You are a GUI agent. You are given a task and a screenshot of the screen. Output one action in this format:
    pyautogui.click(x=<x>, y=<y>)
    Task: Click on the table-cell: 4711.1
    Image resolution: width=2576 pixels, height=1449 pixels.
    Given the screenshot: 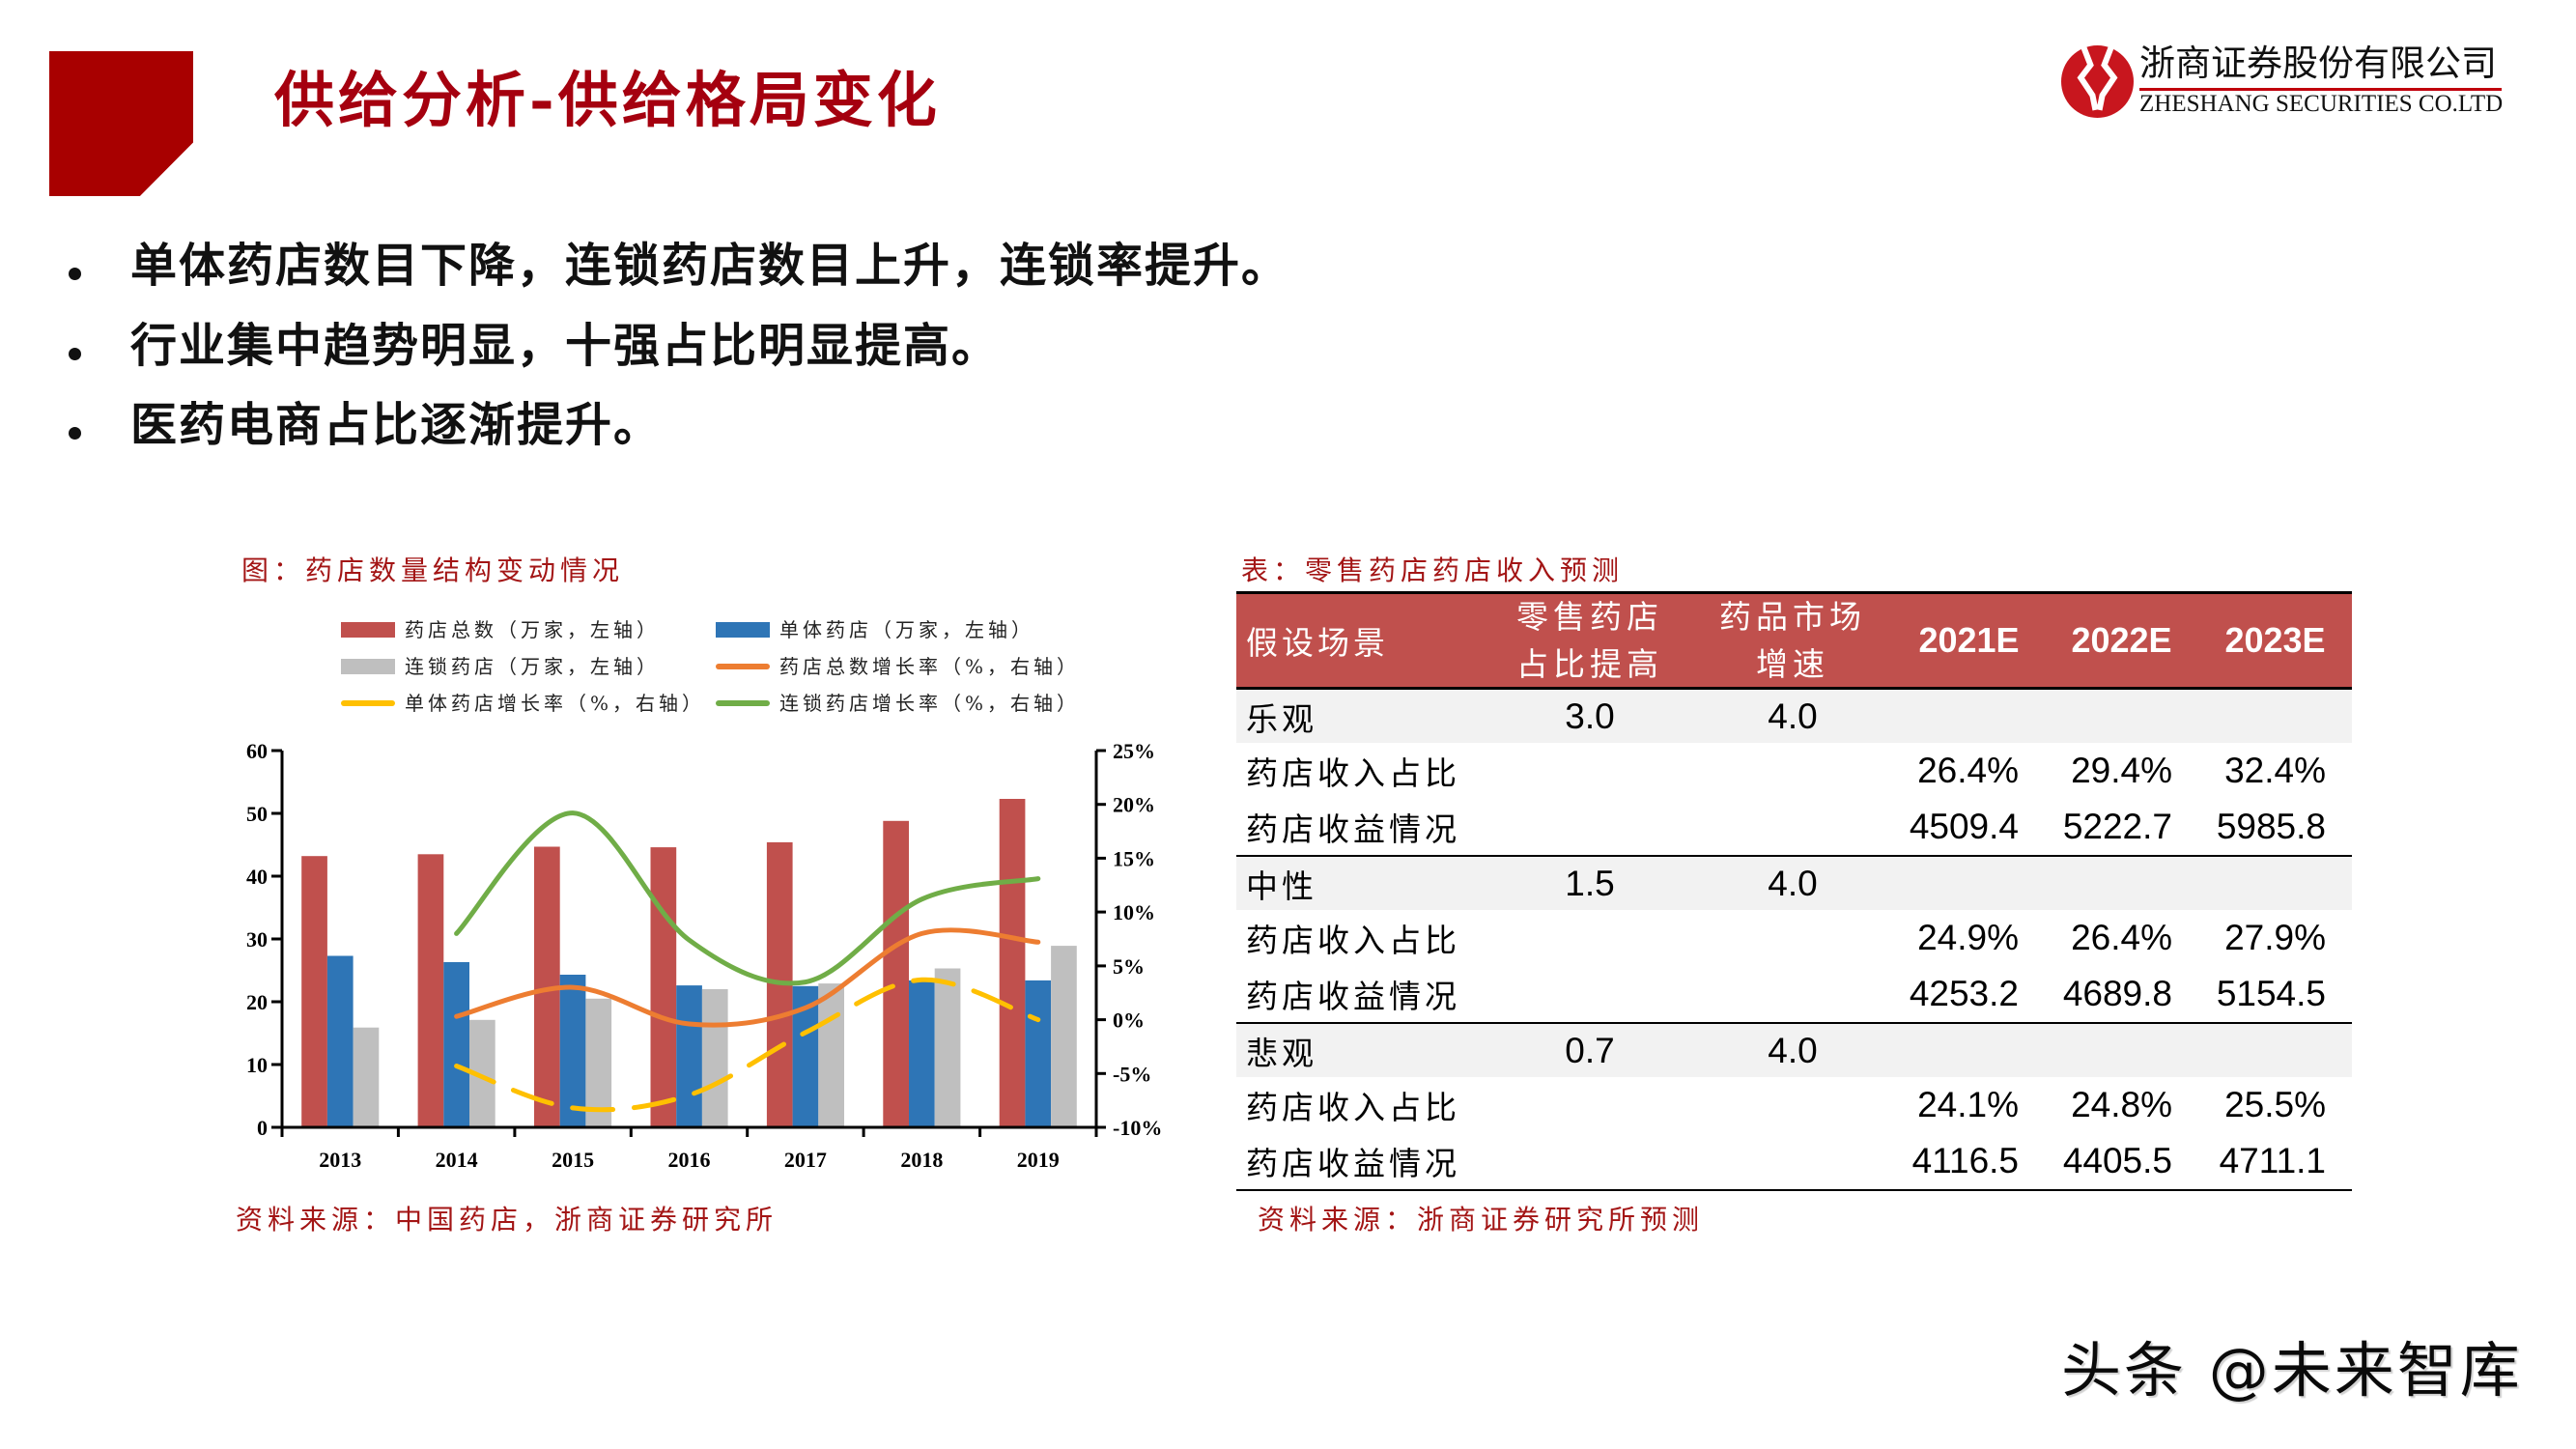 What is the action you would take?
    pyautogui.click(x=2272, y=1160)
    